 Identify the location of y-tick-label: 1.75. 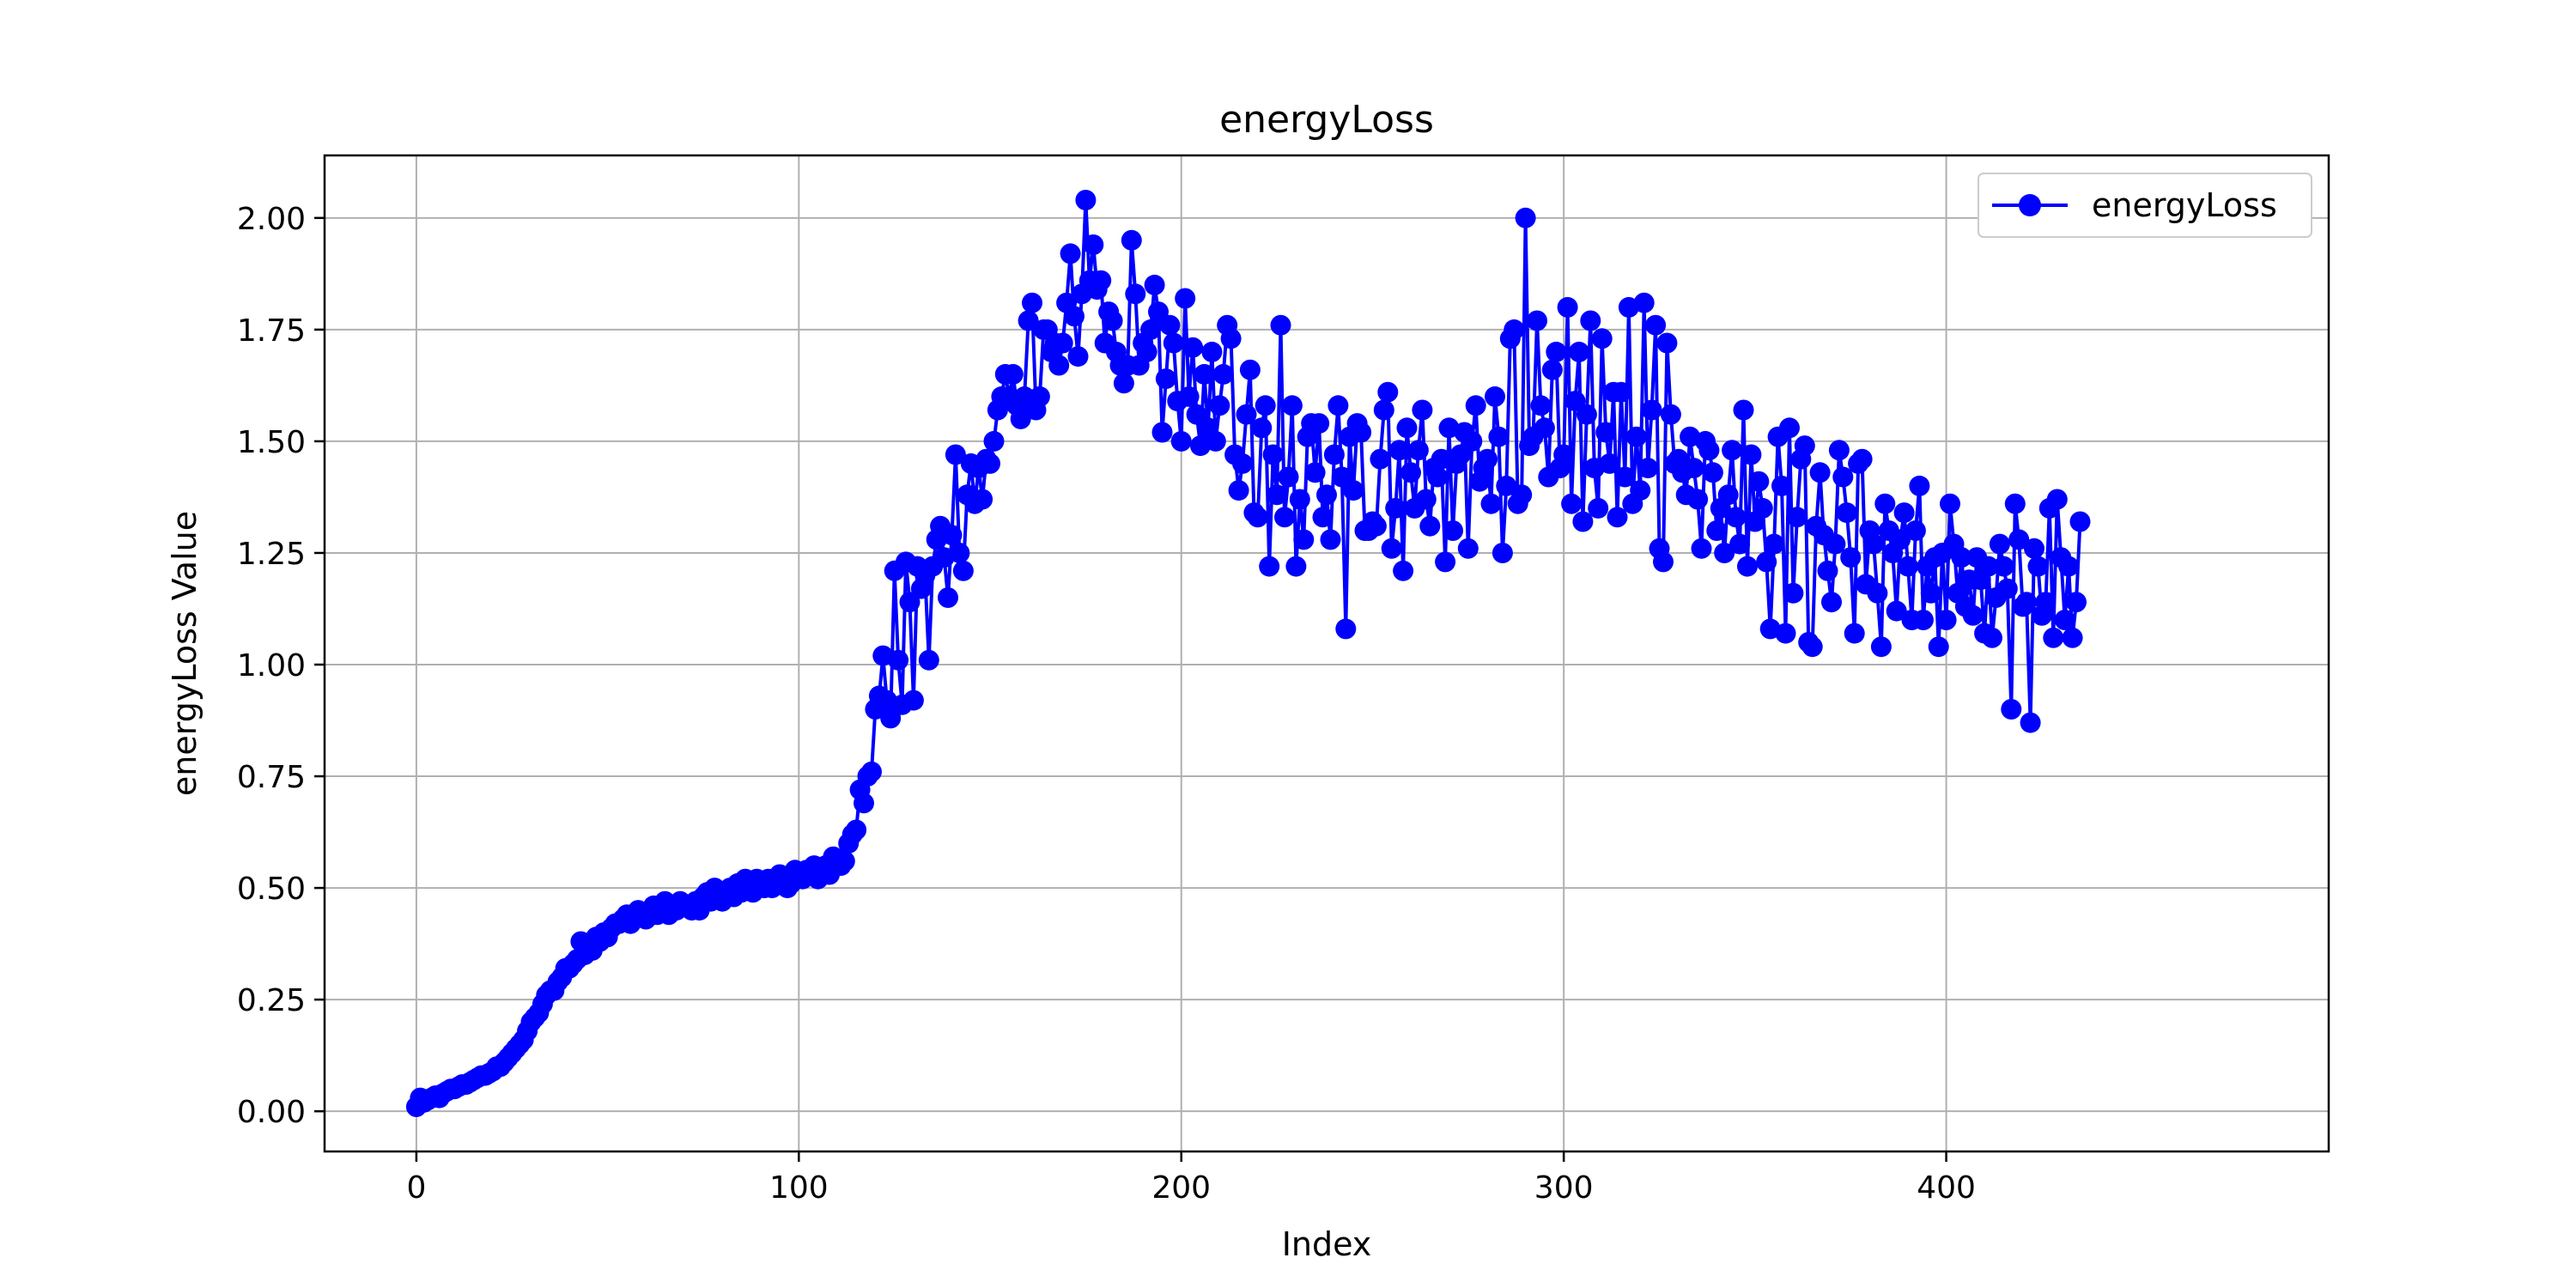
(271, 331).